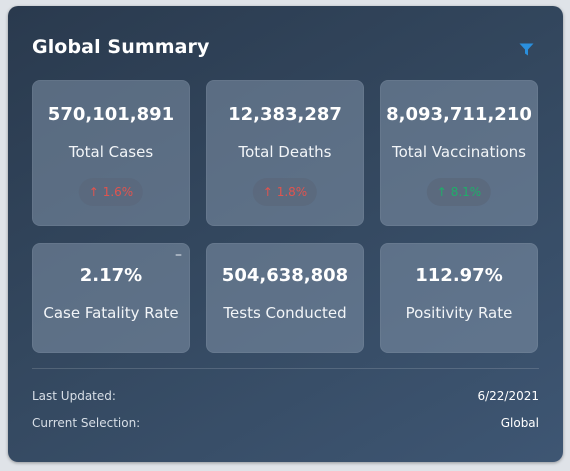 This screenshot has height=471, width=570. I want to click on total-vaccinations-label: Total Vaccinations, so click(459, 152).